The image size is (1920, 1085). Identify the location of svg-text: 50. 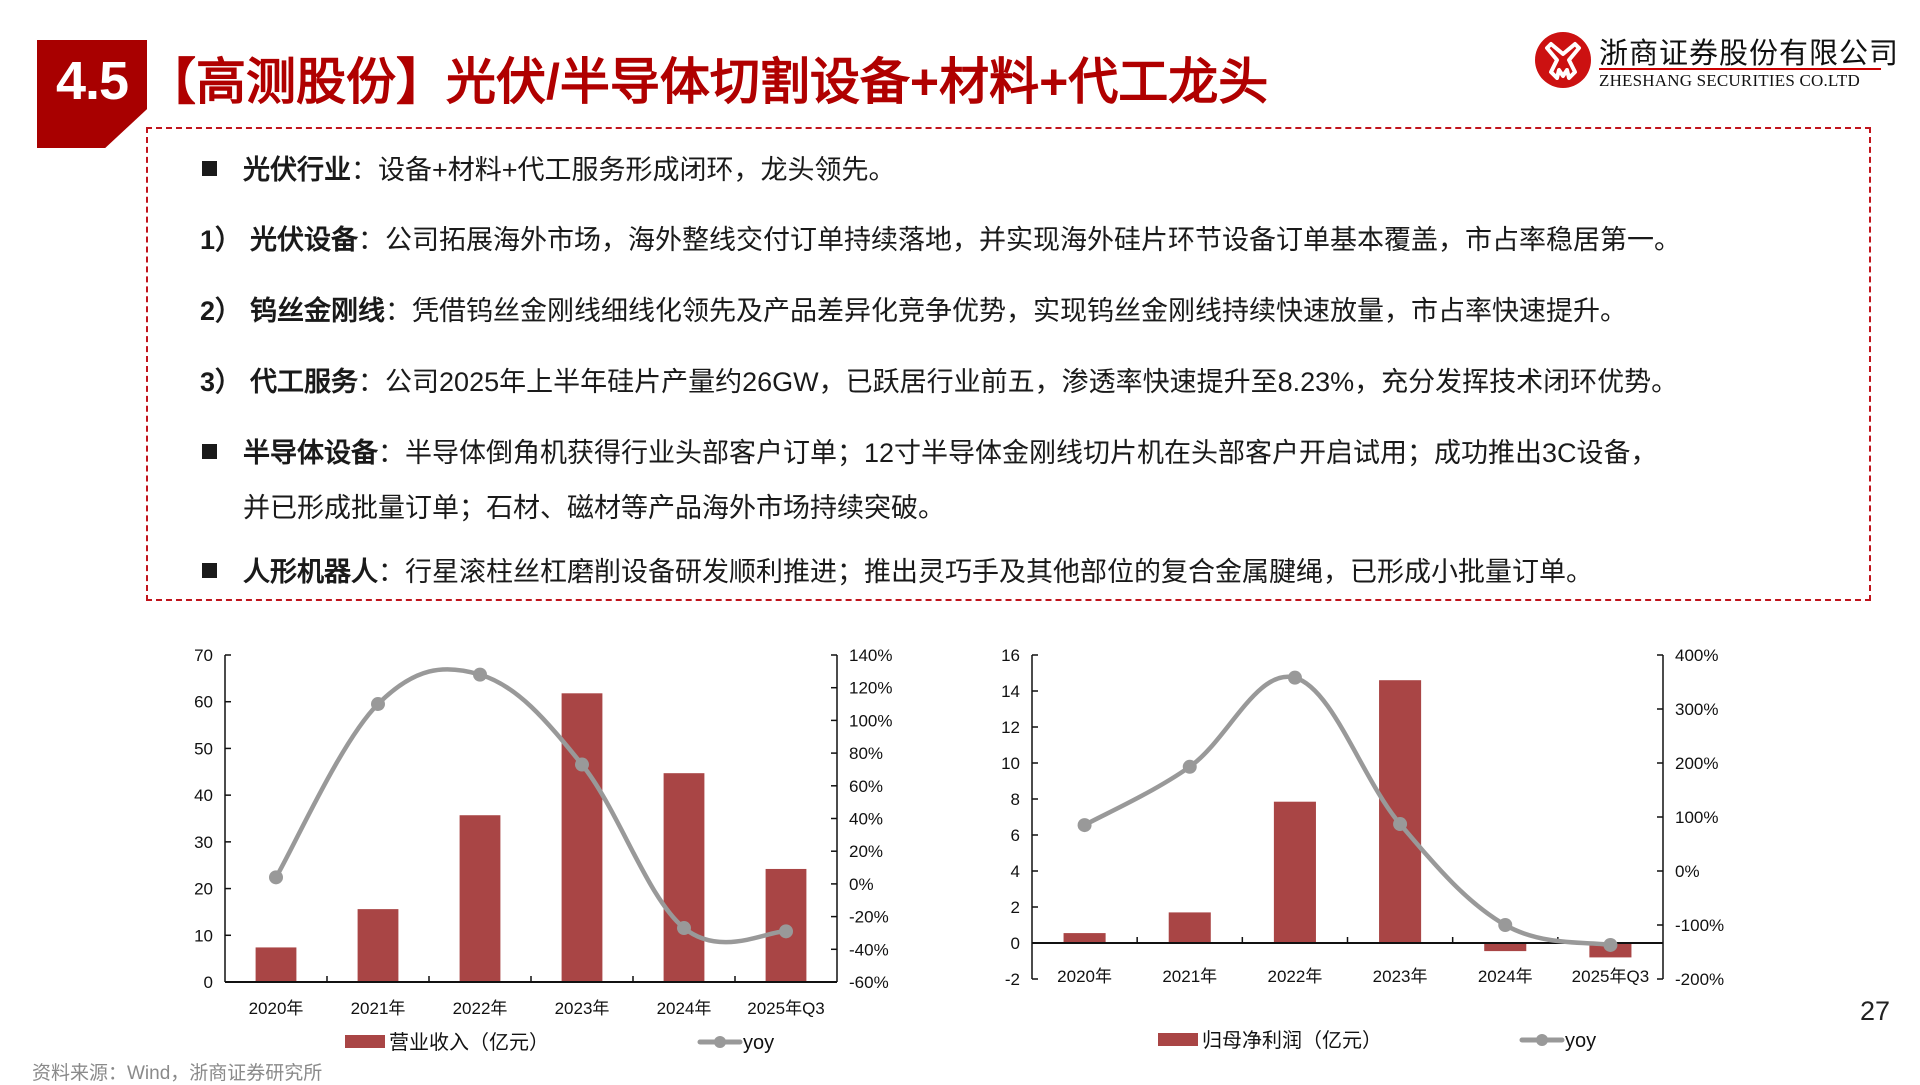
(203, 748).